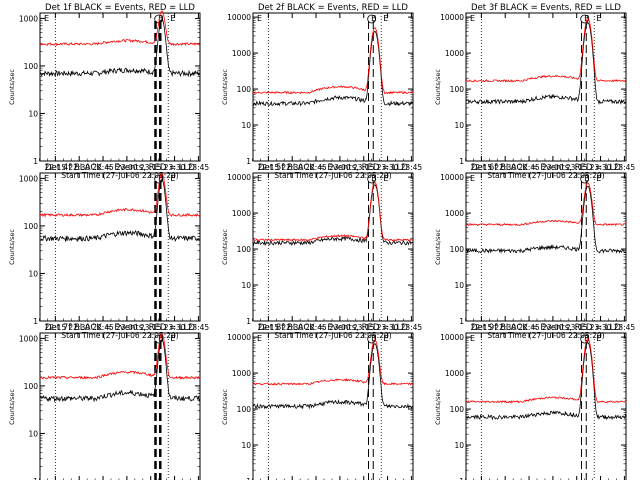 The image size is (640, 480). What do you see at coordinates (333, 168) in the screenshot?
I see `panel-title: Det 5f BLACK = Events, RED = LLD` at bounding box center [333, 168].